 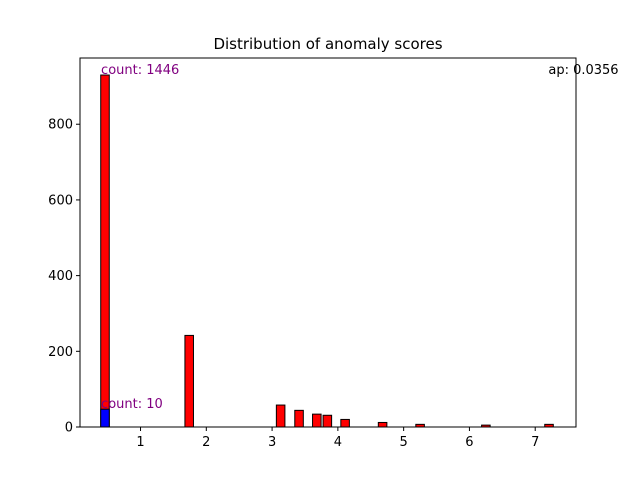 I want to click on annotation-label: count: 10, so click(x=132, y=404).